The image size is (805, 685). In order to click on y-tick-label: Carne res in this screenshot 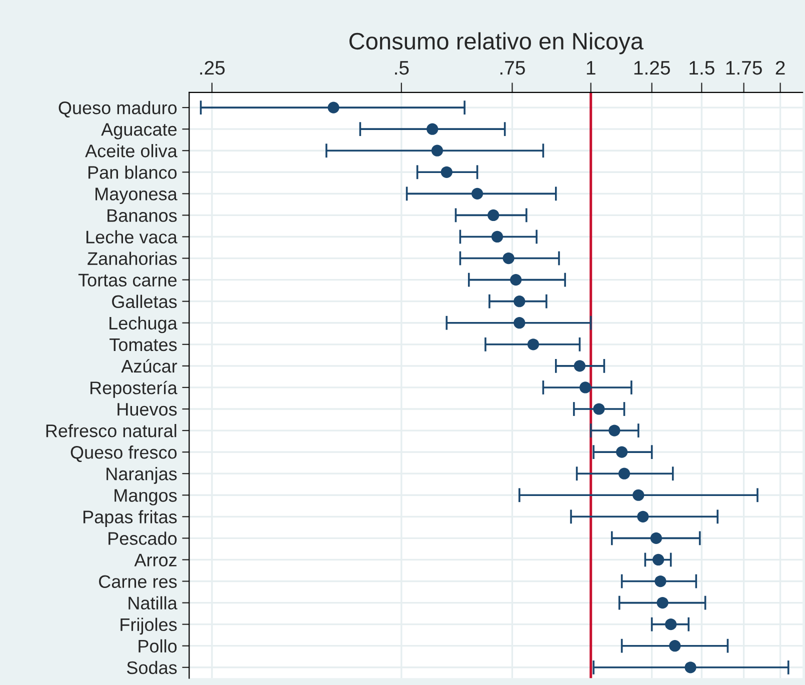, I will do `click(138, 581)`.